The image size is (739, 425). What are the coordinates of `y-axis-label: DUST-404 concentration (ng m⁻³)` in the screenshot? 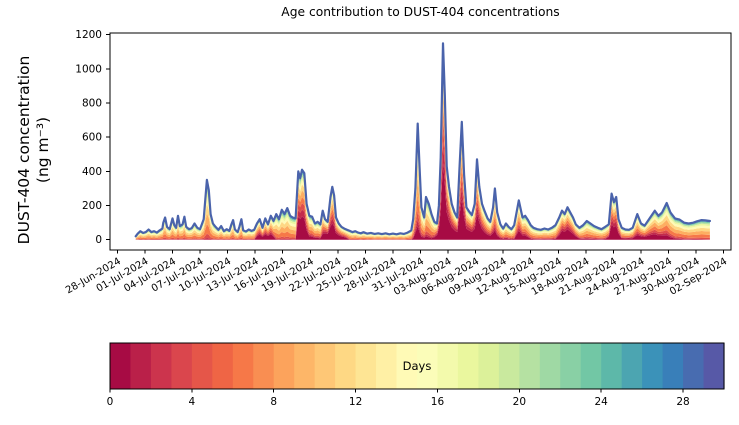 It's located at (37, 150).